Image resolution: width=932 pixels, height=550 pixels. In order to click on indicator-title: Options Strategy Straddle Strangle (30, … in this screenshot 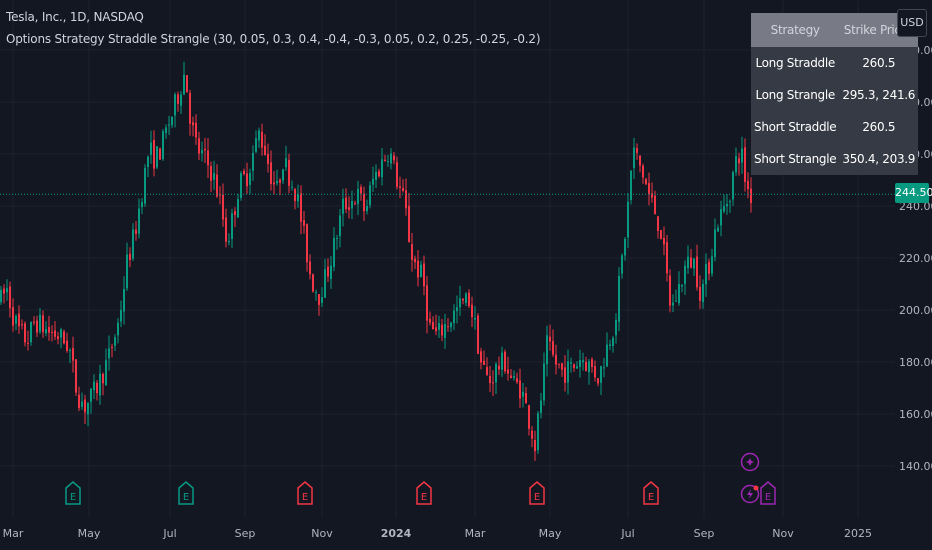, I will do `click(273, 39)`.